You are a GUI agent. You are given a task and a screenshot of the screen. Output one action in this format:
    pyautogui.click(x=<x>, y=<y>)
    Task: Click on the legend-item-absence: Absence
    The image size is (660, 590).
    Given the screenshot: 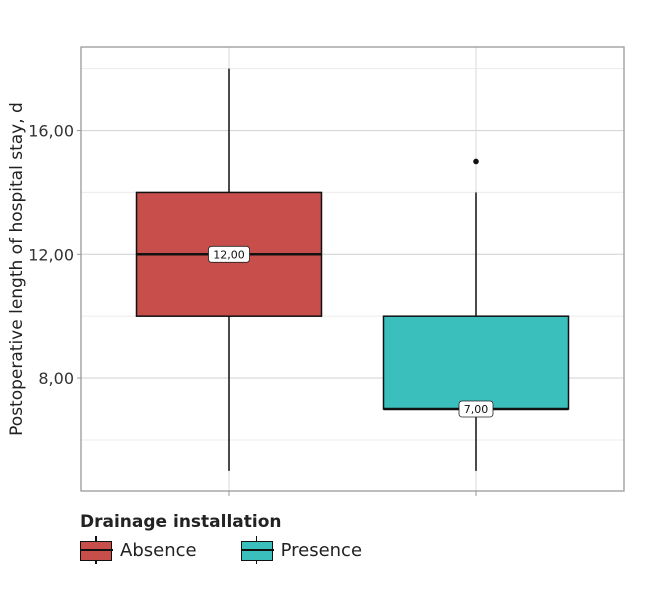 What is the action you would take?
    pyautogui.click(x=138, y=550)
    